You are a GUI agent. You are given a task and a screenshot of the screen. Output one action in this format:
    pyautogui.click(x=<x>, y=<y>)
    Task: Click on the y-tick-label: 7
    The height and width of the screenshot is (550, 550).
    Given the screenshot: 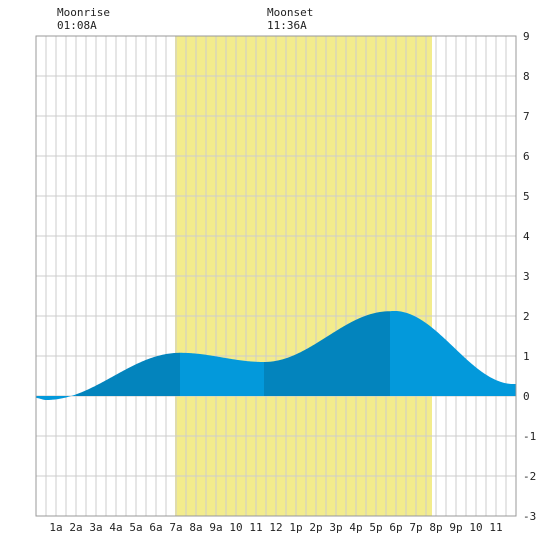 What is the action you would take?
    pyautogui.click(x=526, y=116)
    